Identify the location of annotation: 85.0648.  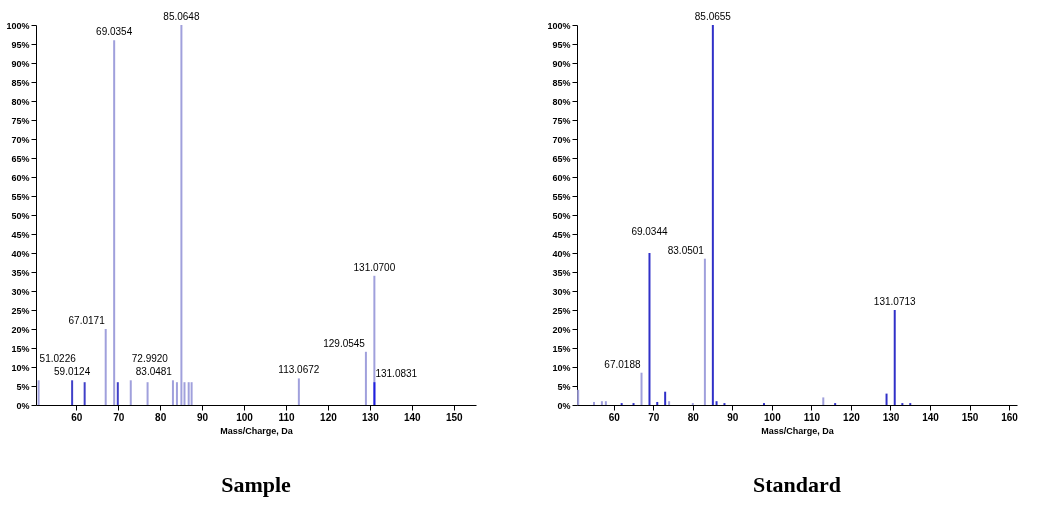
(181, 16).